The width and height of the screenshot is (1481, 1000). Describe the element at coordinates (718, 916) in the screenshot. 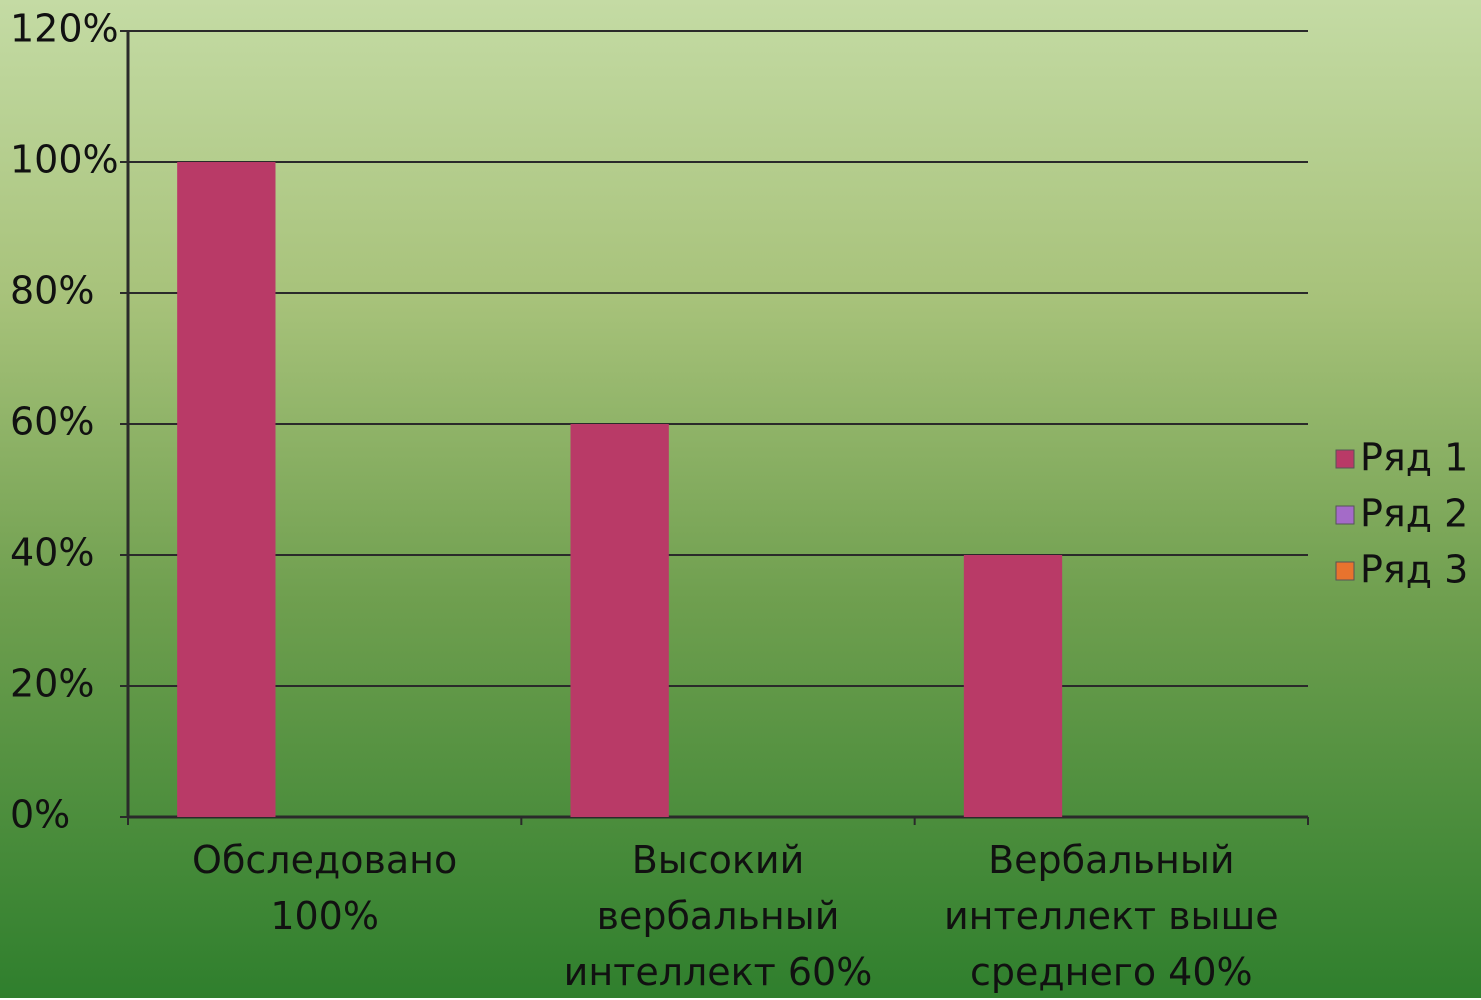

I see `x-tick-label: Высокий вербальный интеллект 60%` at that location.